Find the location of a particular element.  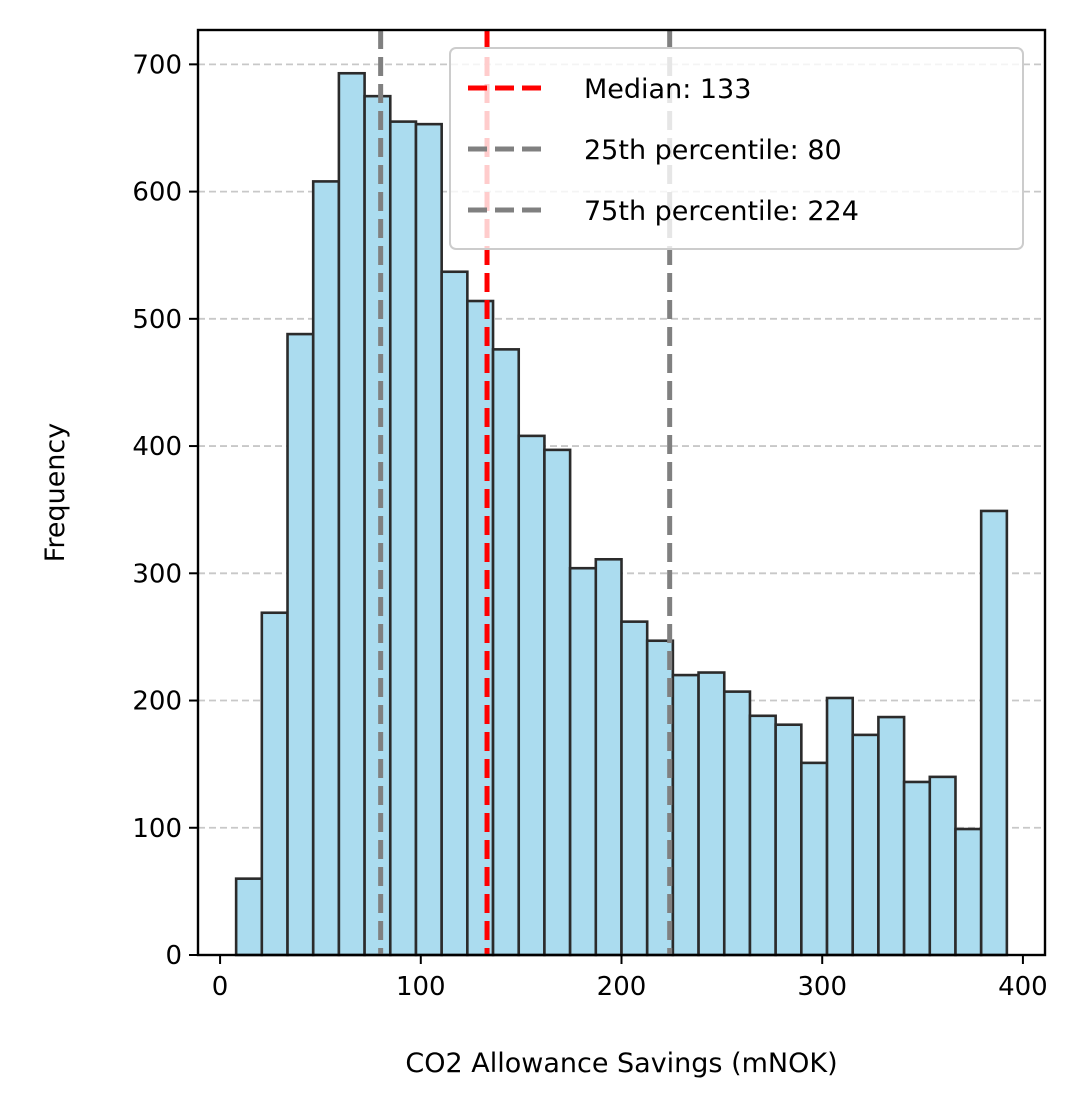

y-tick-label: 100 is located at coordinates (157, 829).